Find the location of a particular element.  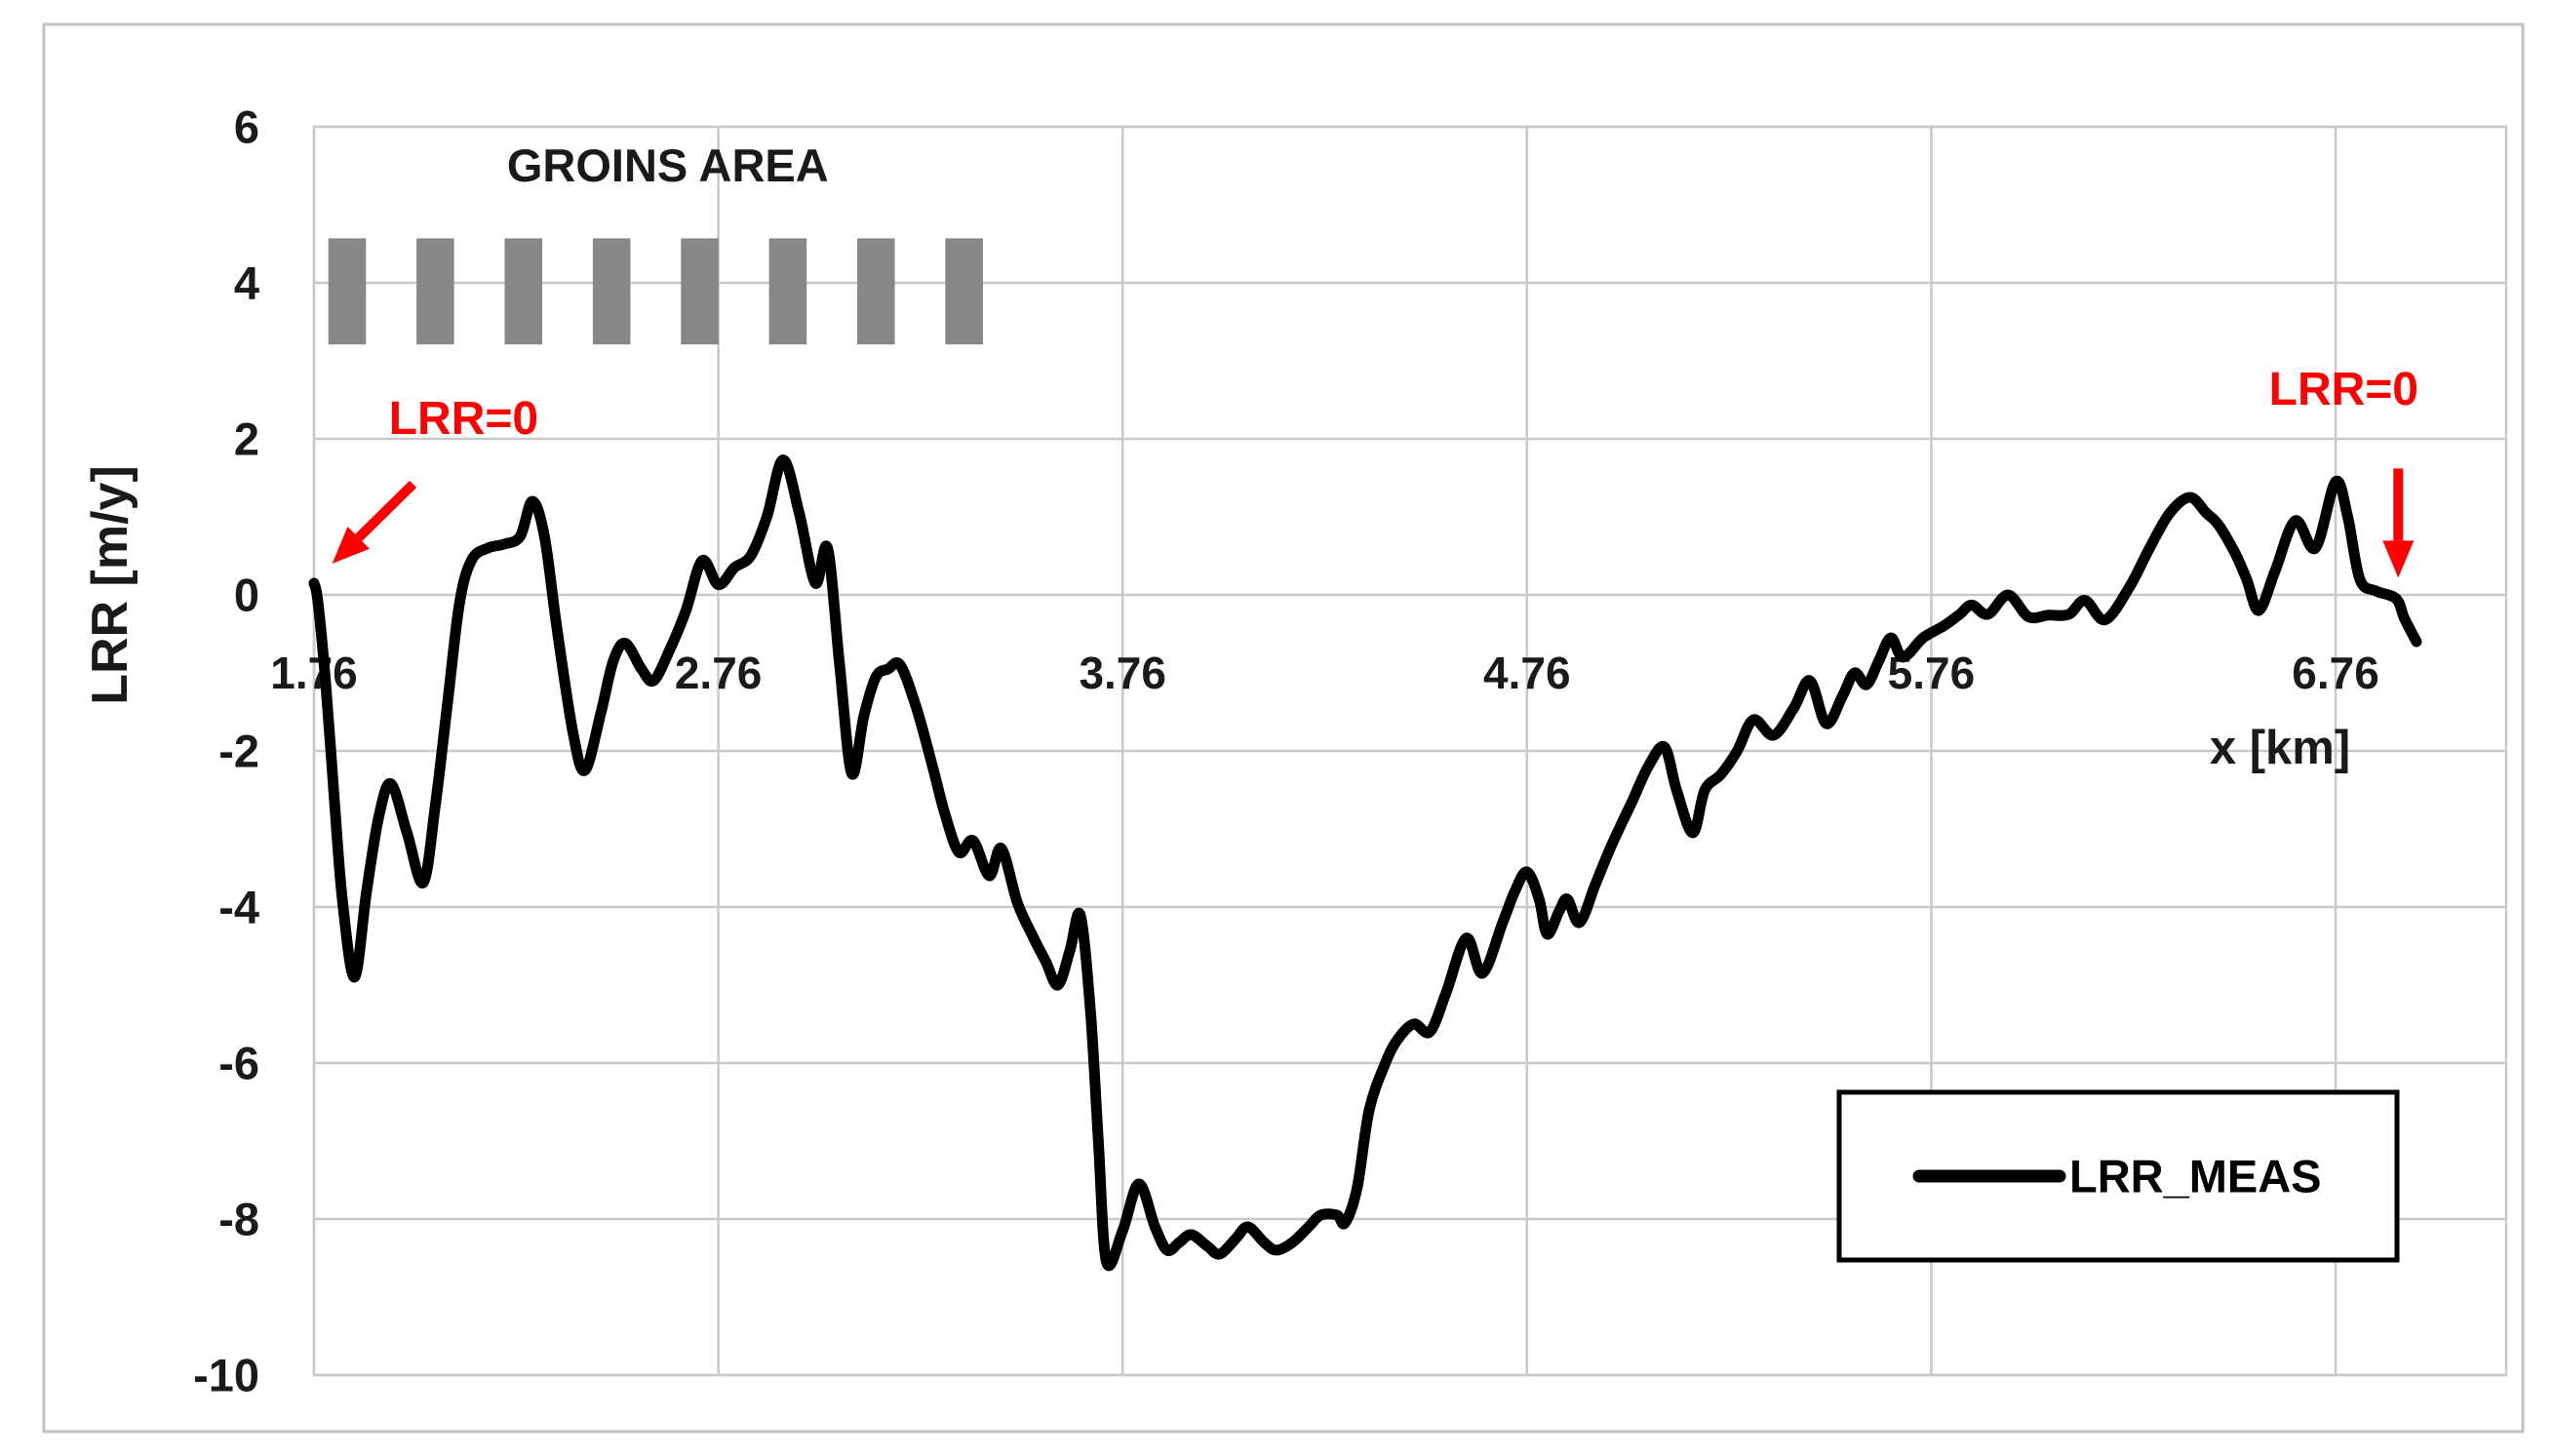

groins-area-title: GROINS AREA is located at coordinates (668, 165).